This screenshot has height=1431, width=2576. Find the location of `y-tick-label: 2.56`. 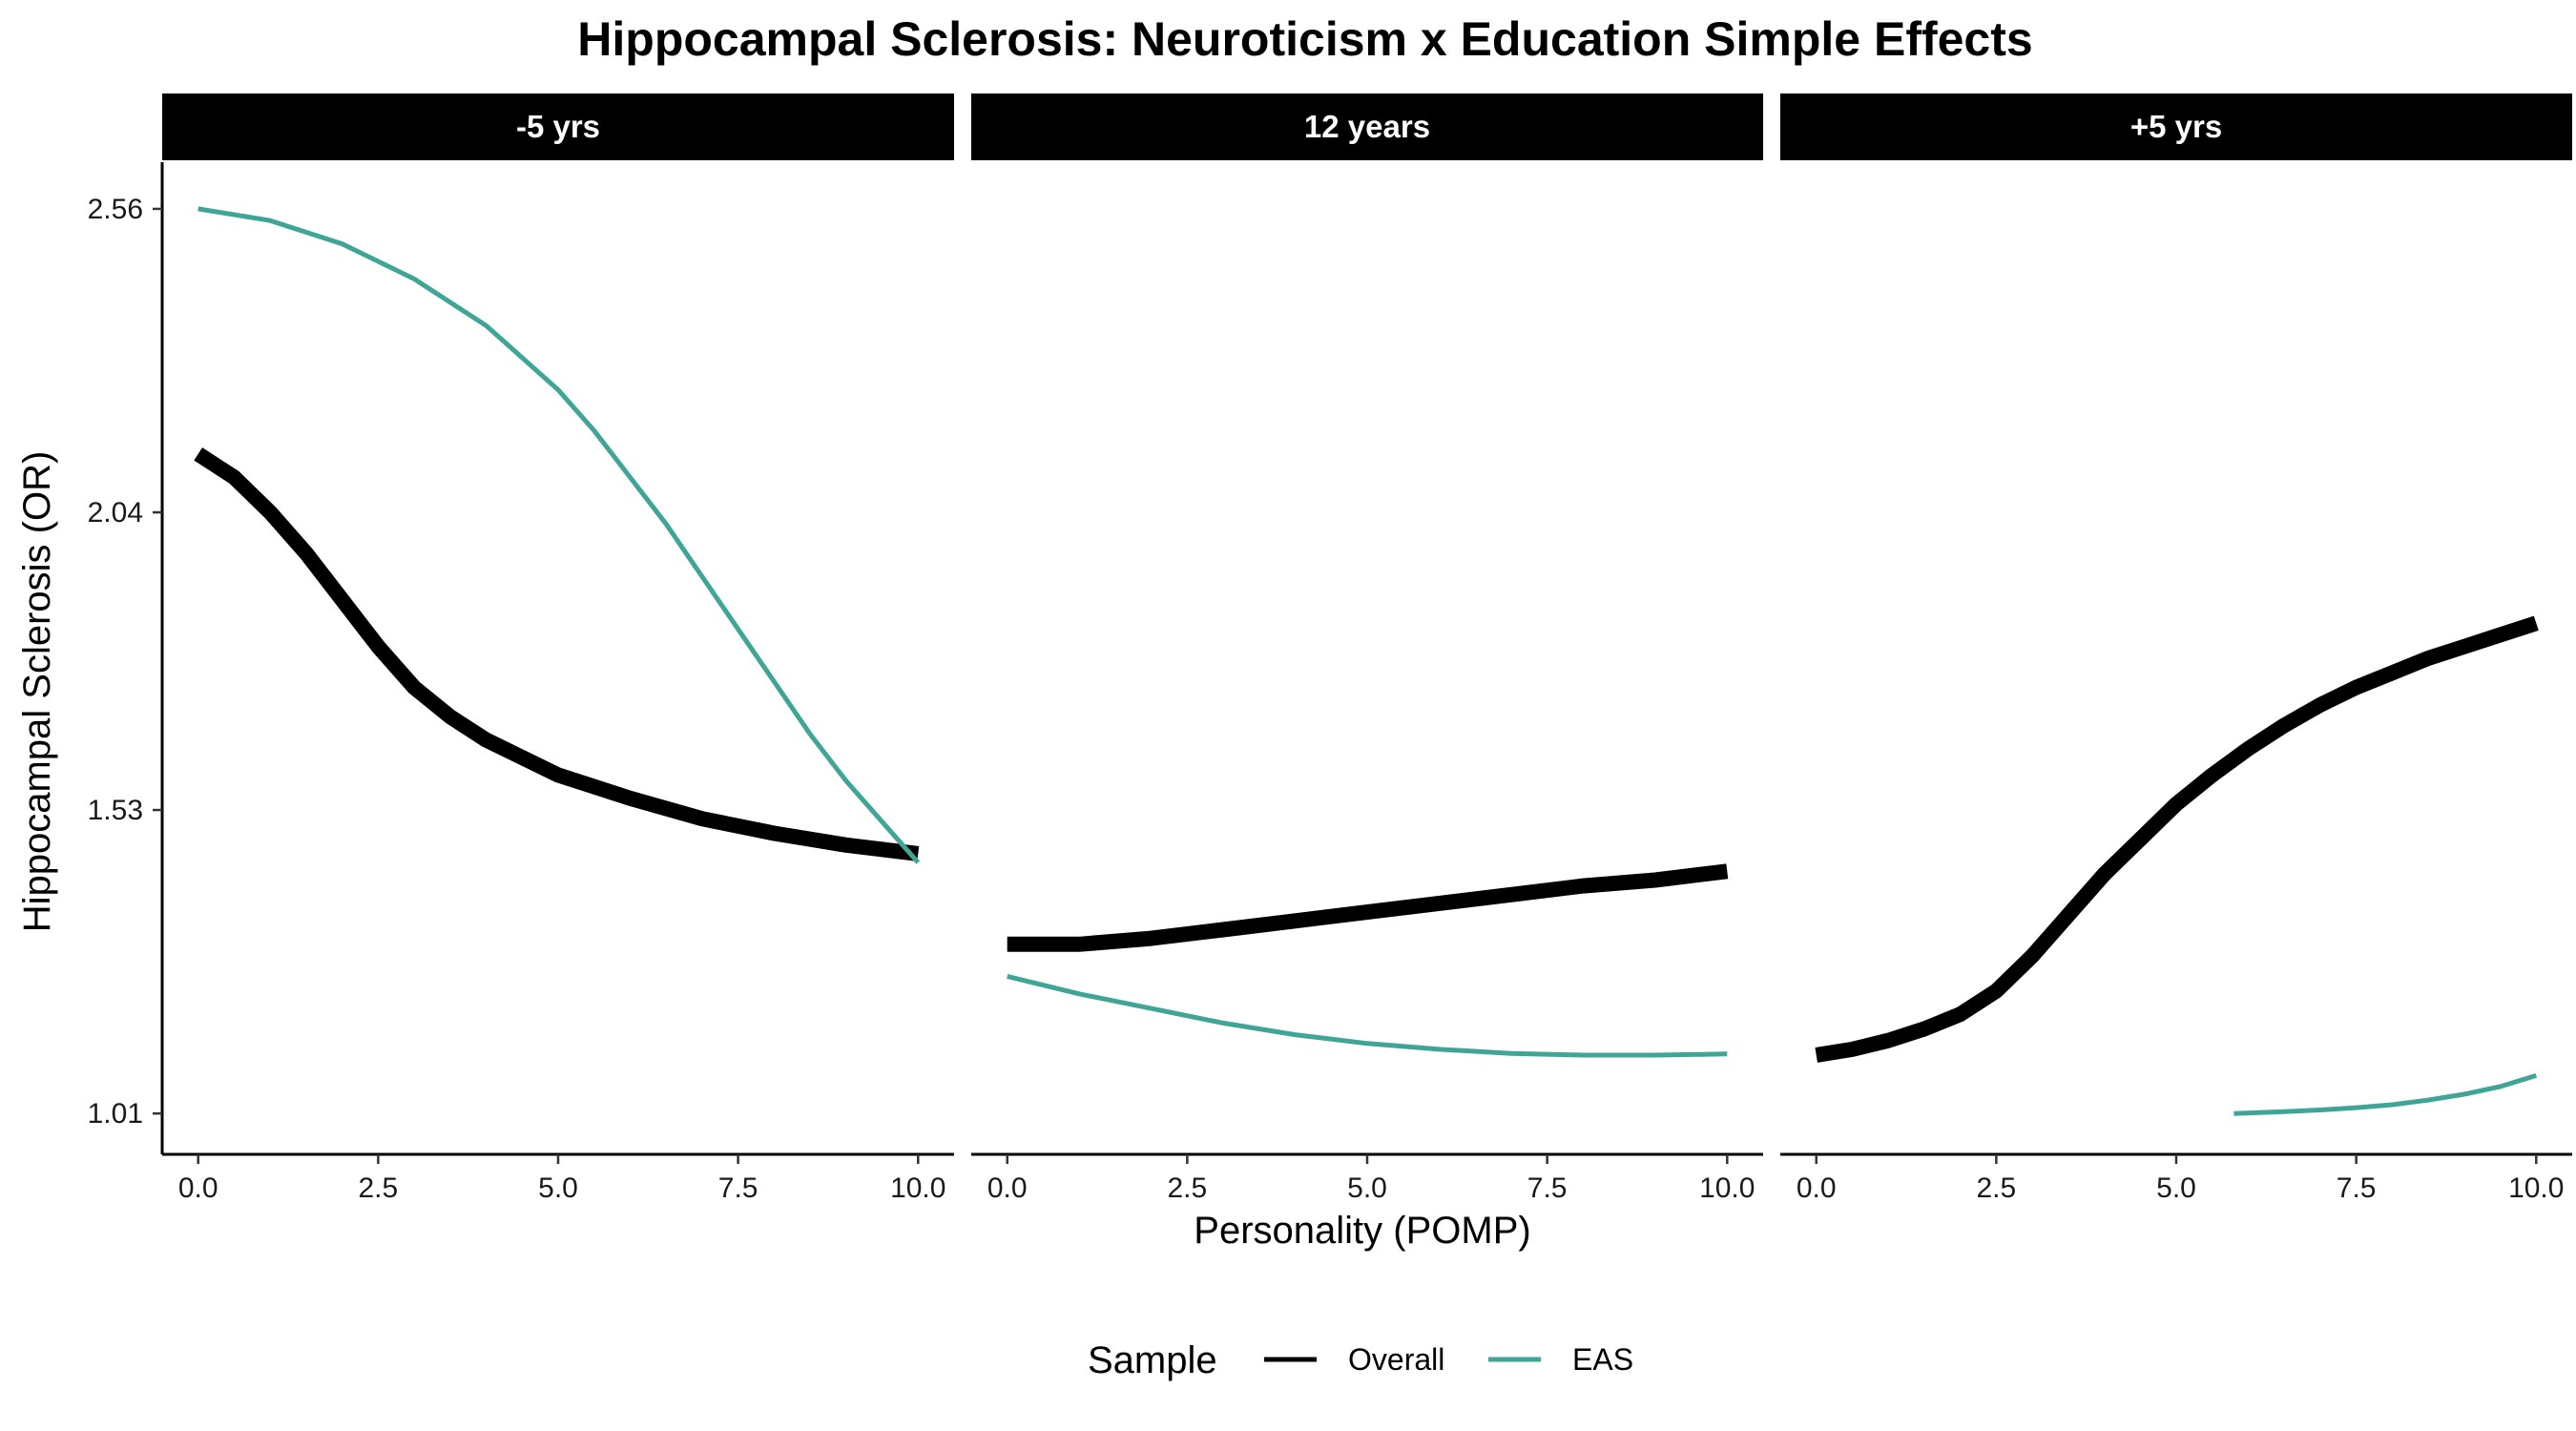

y-tick-label: 2.56 is located at coordinates (115, 209).